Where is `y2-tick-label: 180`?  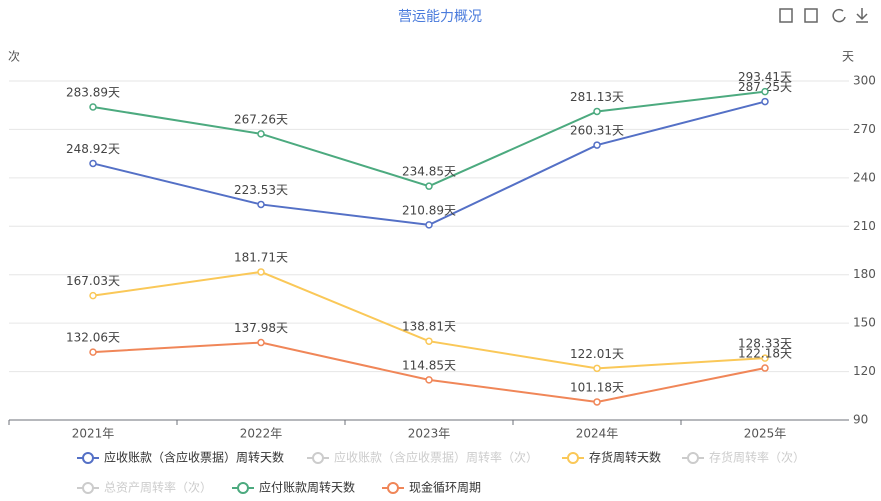 y2-tick-label: 180 is located at coordinates (864, 274).